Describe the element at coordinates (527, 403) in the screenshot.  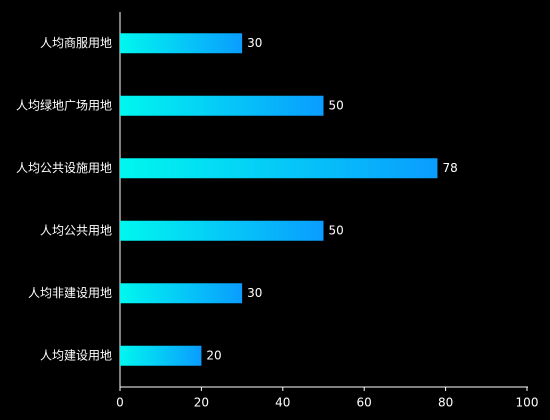
I see `x-tick-label: 100` at that location.